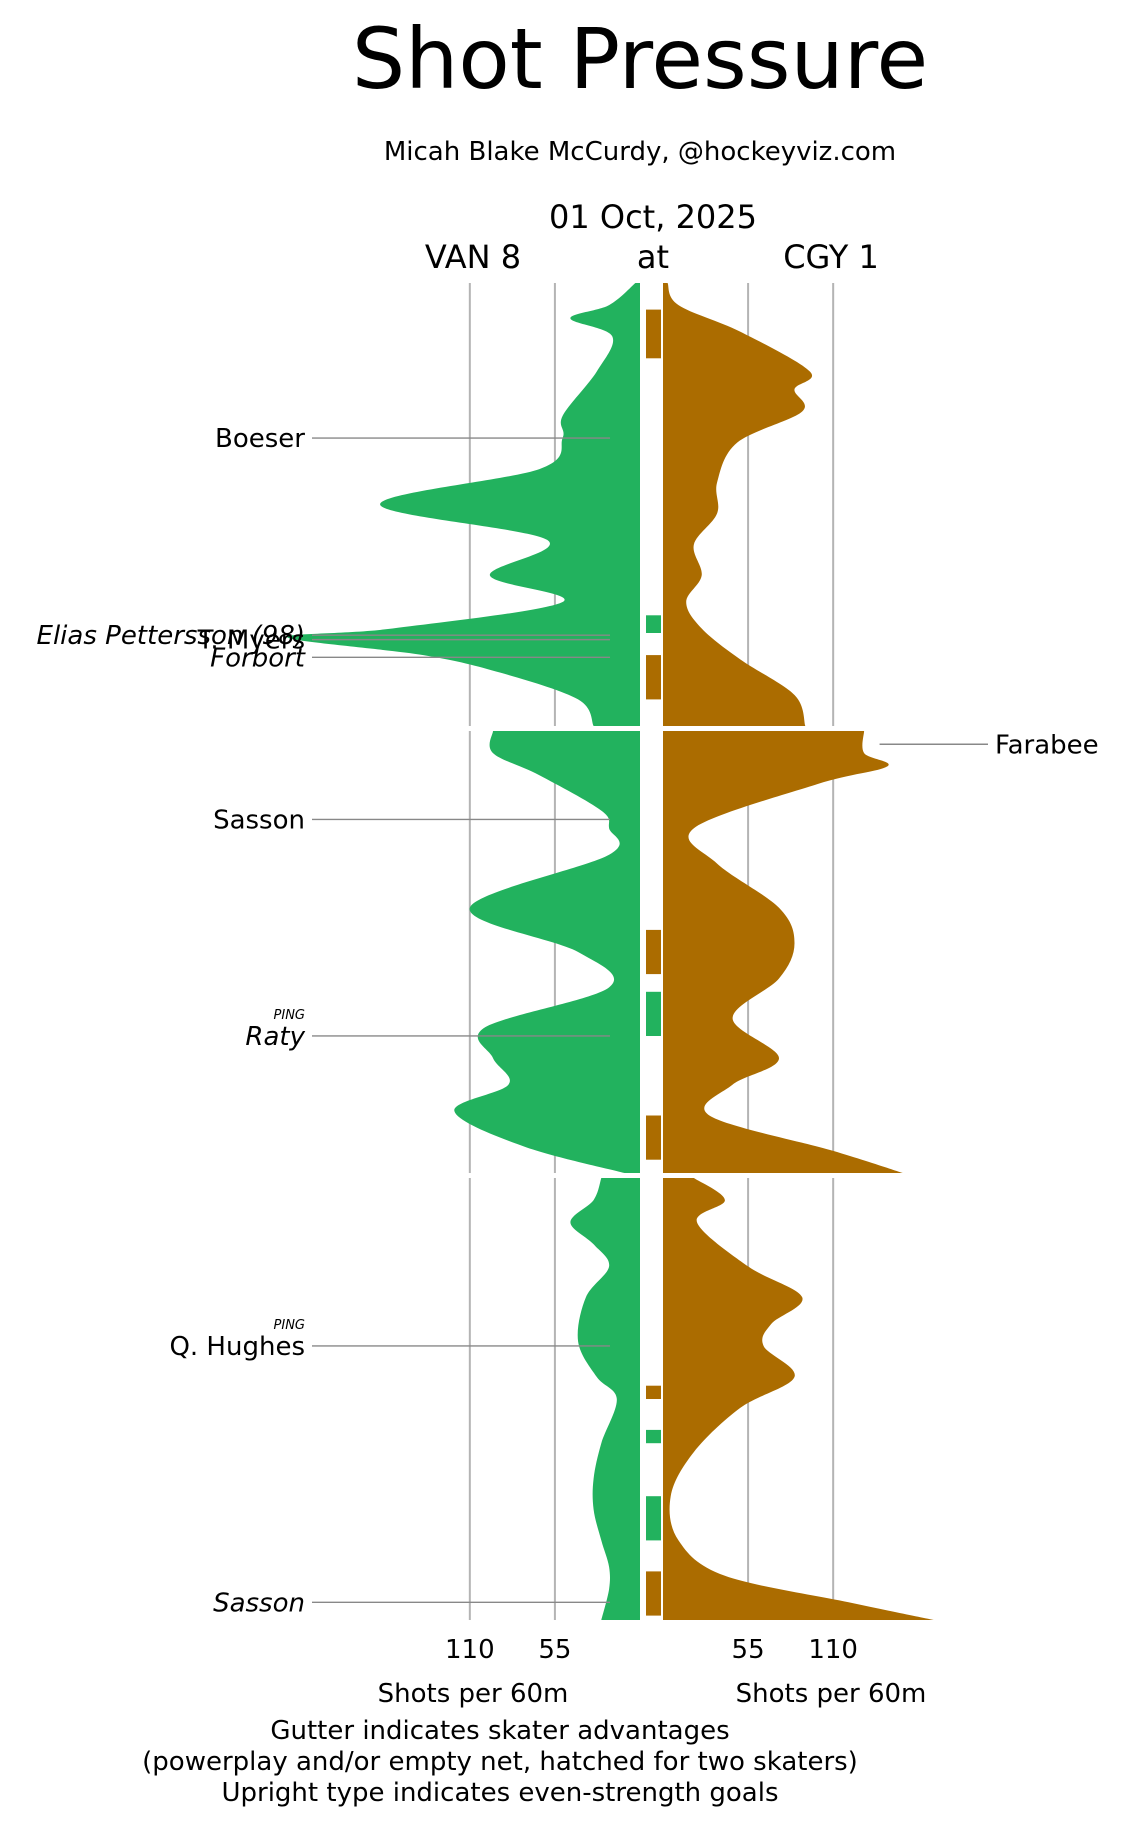 The image size is (1130, 1827). What do you see at coordinates (259, 1603) in the screenshot?
I see `goal-label-sasson-p3: Sasson` at bounding box center [259, 1603].